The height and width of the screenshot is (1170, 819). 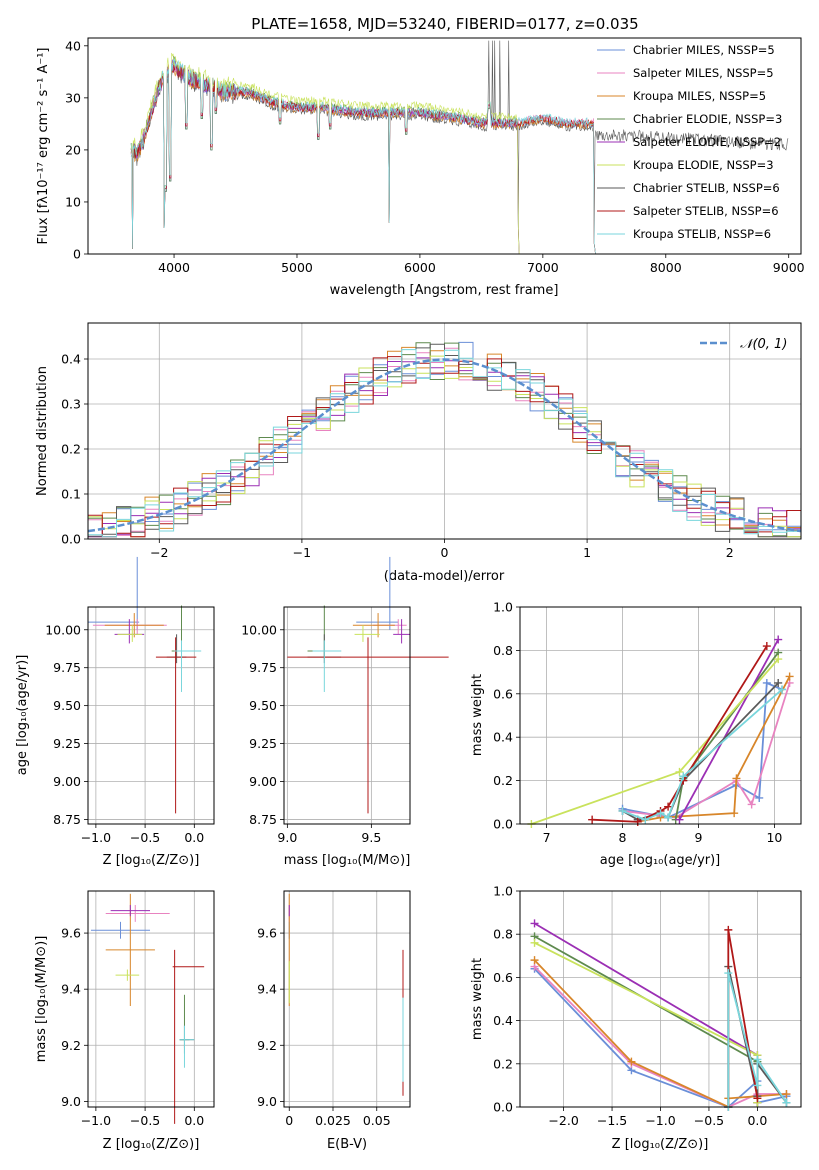 What do you see at coordinates (71, 494) in the screenshot?
I see `y-tick-label: 0.1` at bounding box center [71, 494].